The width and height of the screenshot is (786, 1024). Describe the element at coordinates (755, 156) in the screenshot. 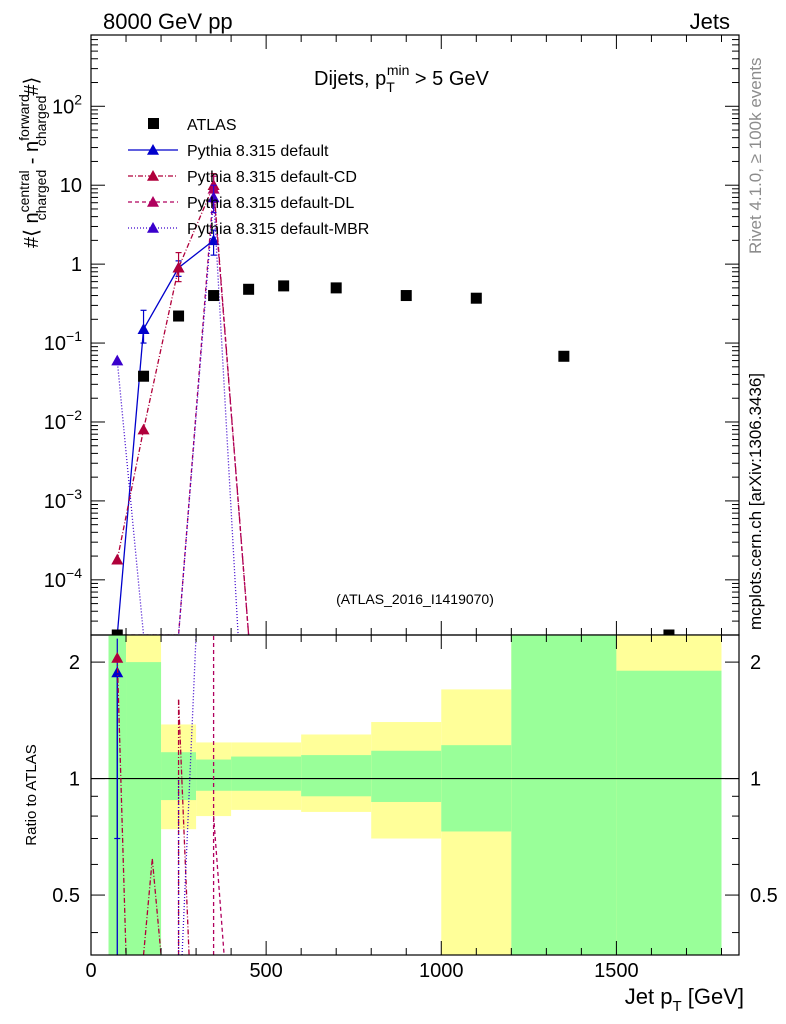

I see `rivet-label: Rivet 4.1.0, ≥ 100k events` at that location.